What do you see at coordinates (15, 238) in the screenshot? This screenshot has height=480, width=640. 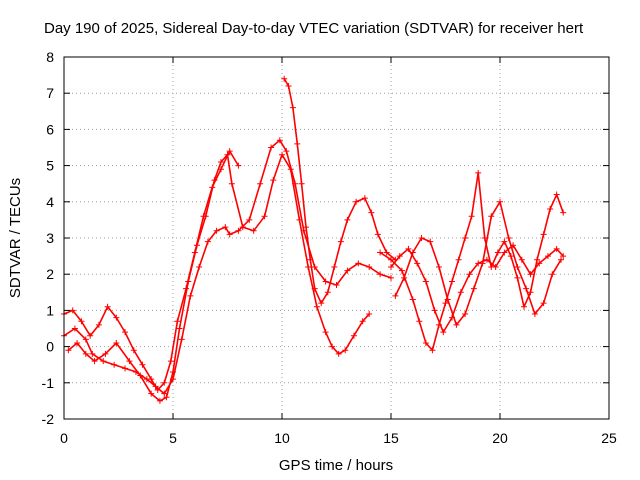 I see `y-axis-label: SDTVAR / TECUs` at bounding box center [15, 238].